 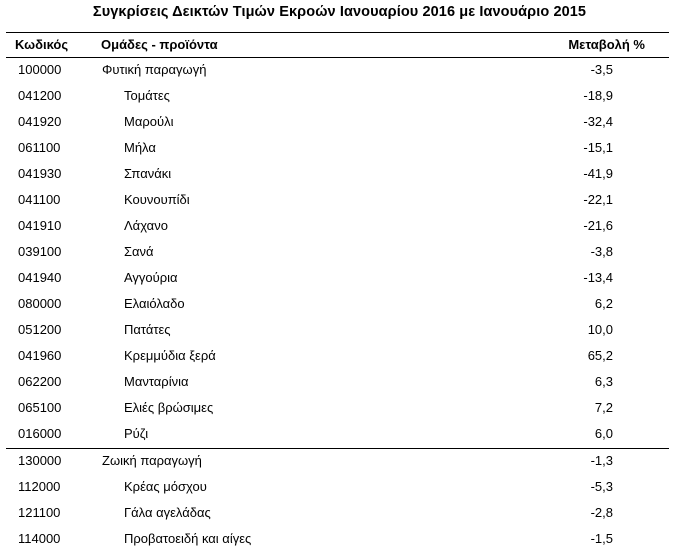 I want to click on row-product-name: Αγγούρια, so click(x=151, y=277).